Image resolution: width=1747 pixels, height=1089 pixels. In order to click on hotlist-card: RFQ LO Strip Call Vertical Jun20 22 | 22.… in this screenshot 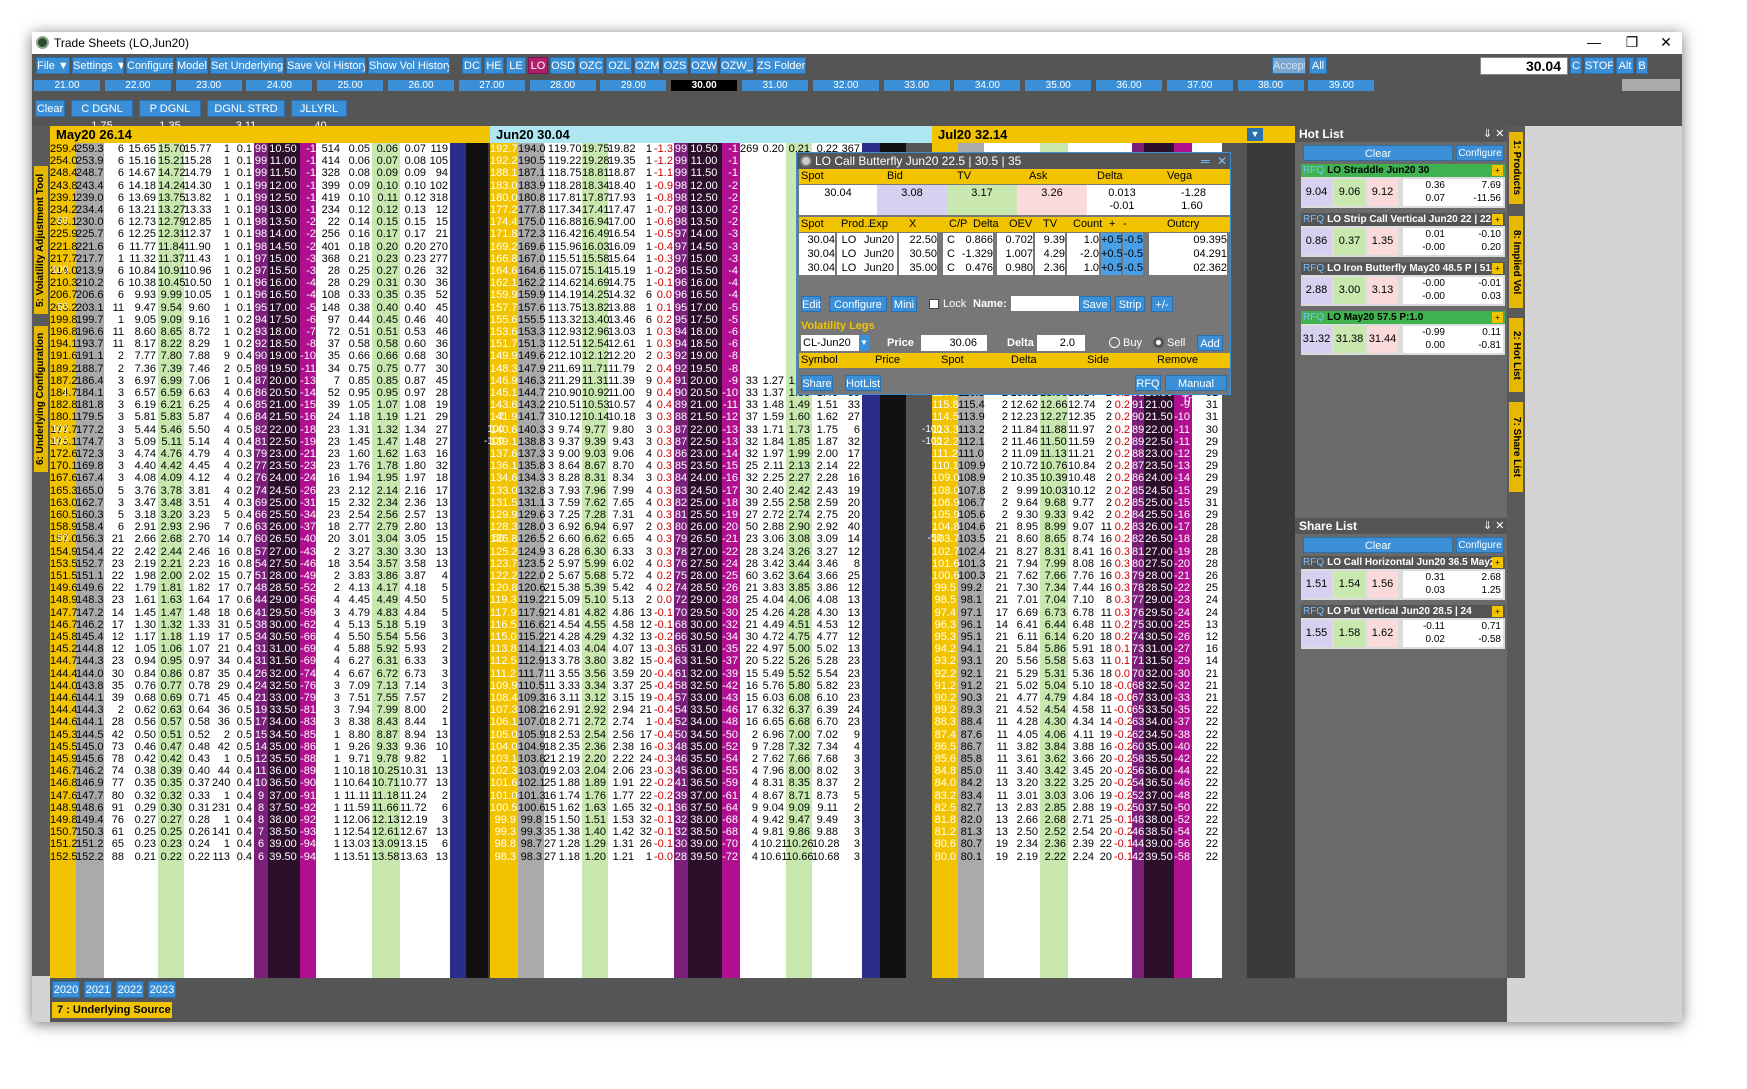, I will do `click(1403, 235)`.